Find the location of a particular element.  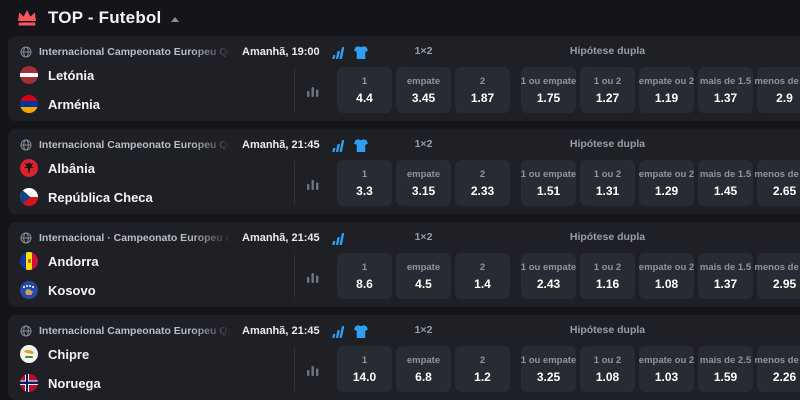

odds-button-over: mais de 1.5 1.45 is located at coordinates (725, 183).